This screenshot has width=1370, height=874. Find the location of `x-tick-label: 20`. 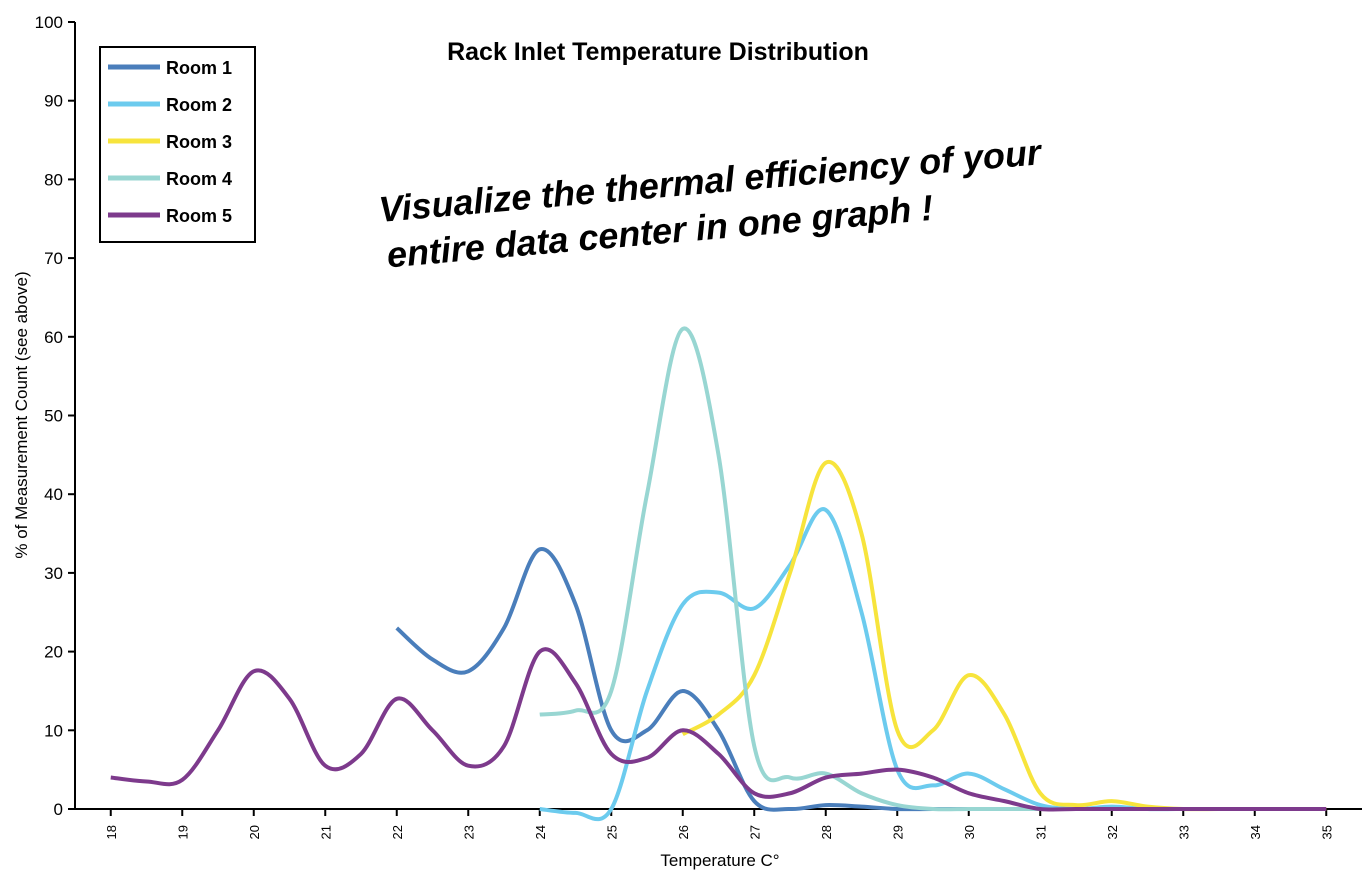

x-tick-label: 20 is located at coordinates (254, 832).